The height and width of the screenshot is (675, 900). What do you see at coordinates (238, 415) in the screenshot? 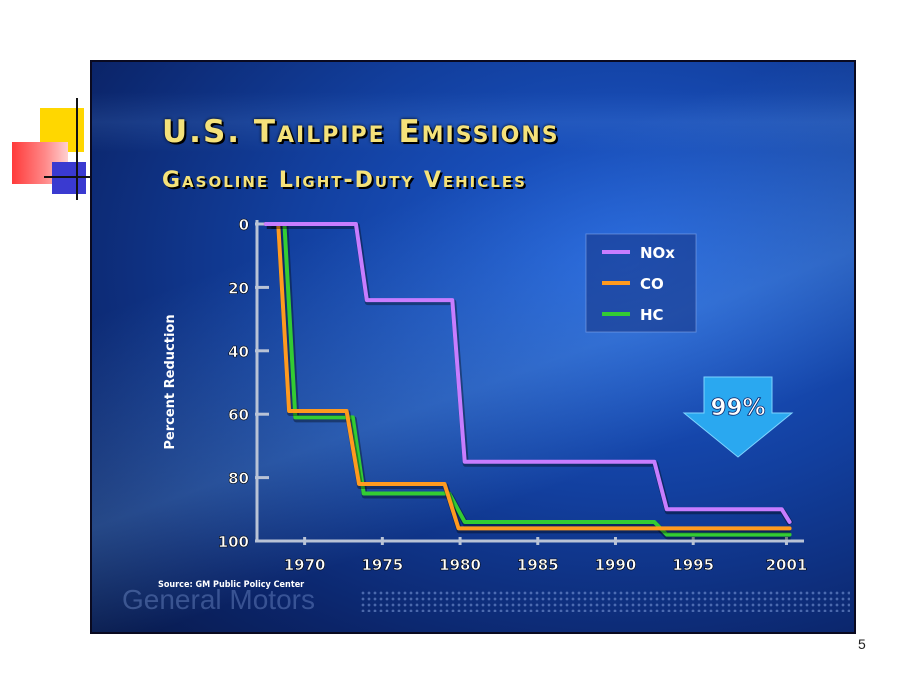
I see `y-tick-label: 60` at bounding box center [238, 415].